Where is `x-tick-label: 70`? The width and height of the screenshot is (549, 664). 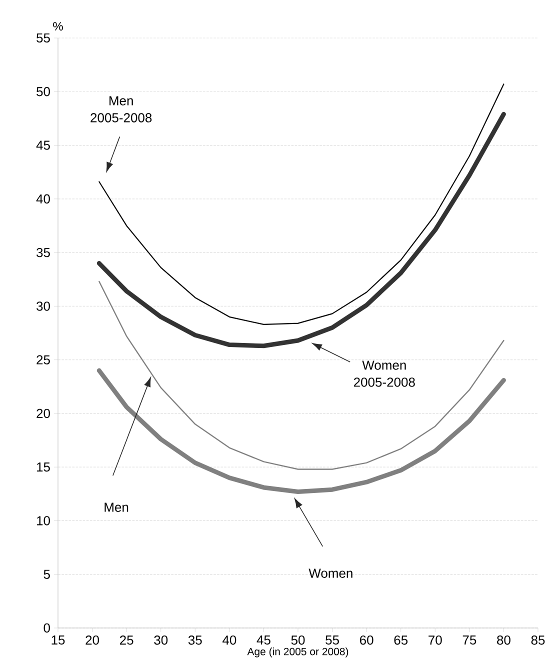
x-tick-label: 70 is located at coordinates (435, 640).